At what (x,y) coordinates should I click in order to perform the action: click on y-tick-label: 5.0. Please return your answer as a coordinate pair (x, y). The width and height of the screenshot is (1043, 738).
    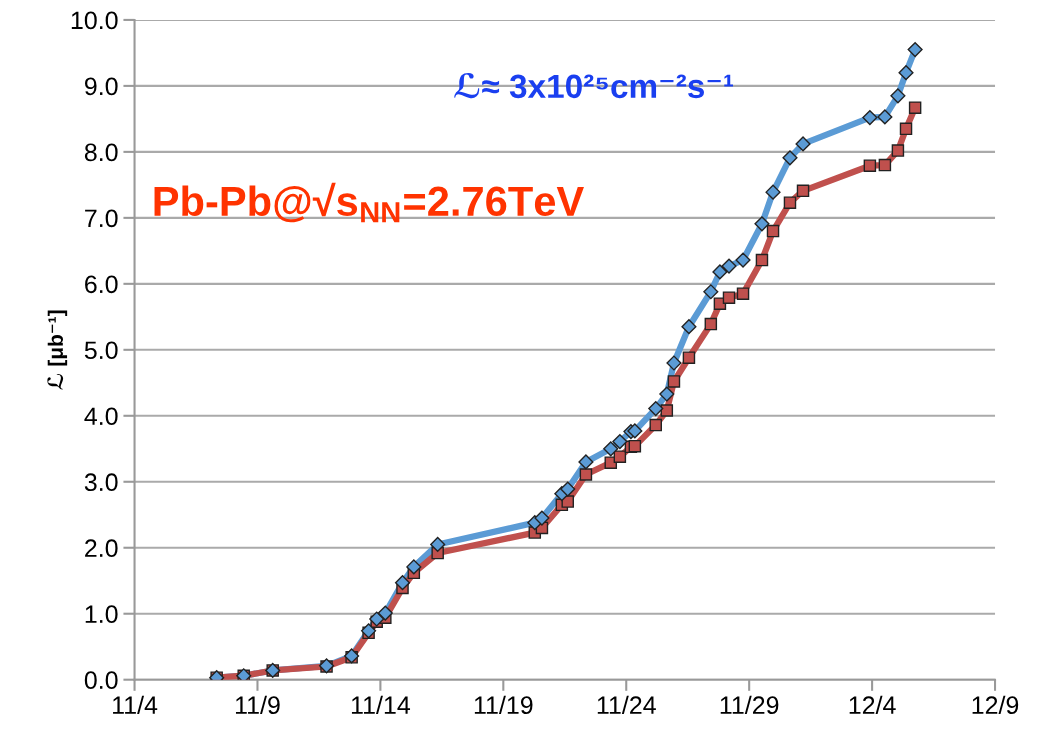
    Looking at the image, I should click on (101, 350).